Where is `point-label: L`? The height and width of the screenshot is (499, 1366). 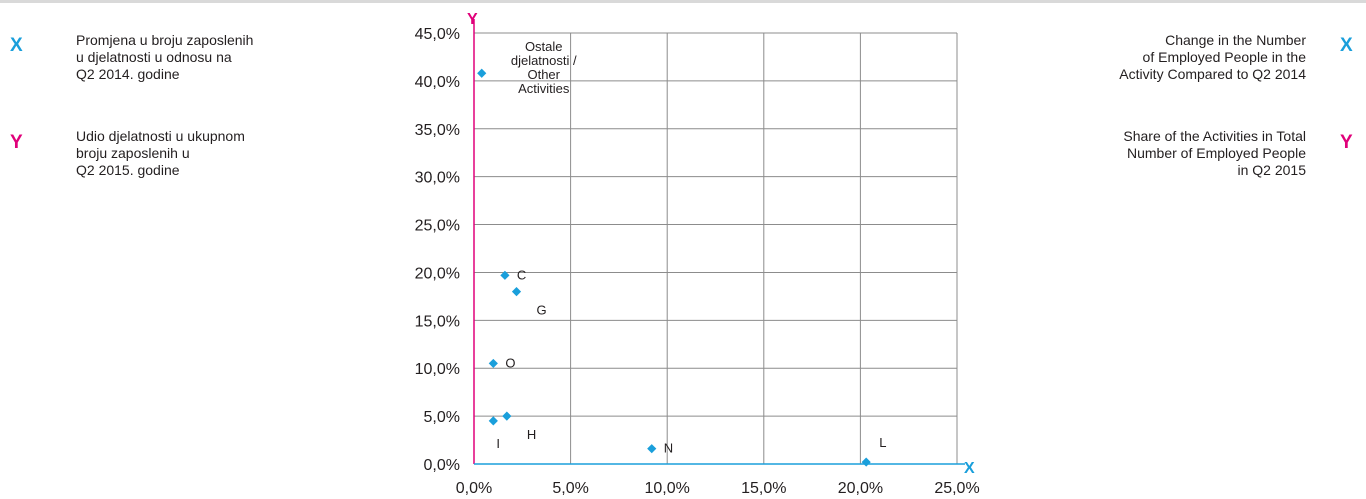 point-label: L is located at coordinates (882, 442).